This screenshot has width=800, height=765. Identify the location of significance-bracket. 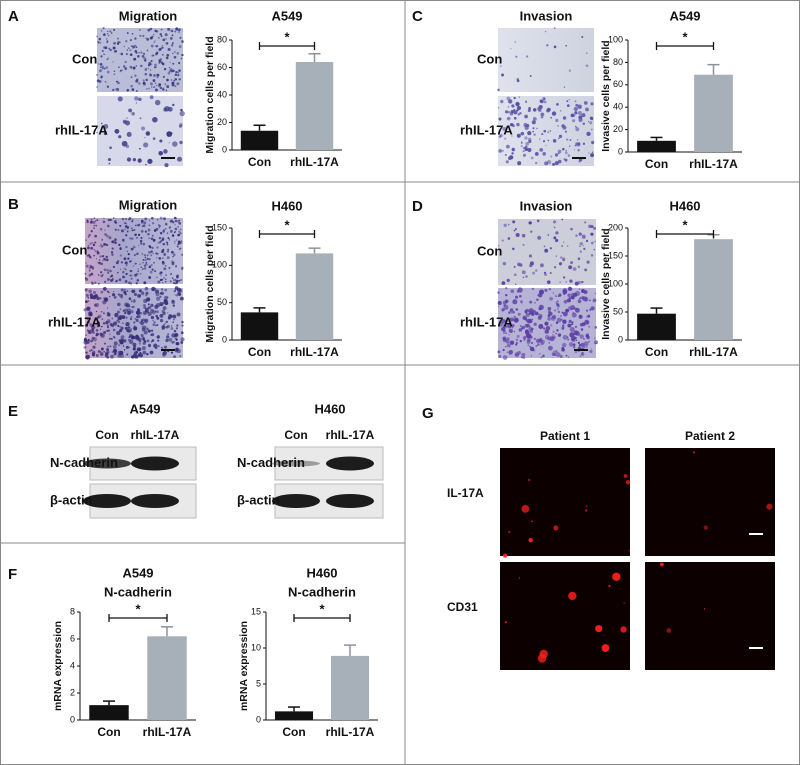
(287, 234).